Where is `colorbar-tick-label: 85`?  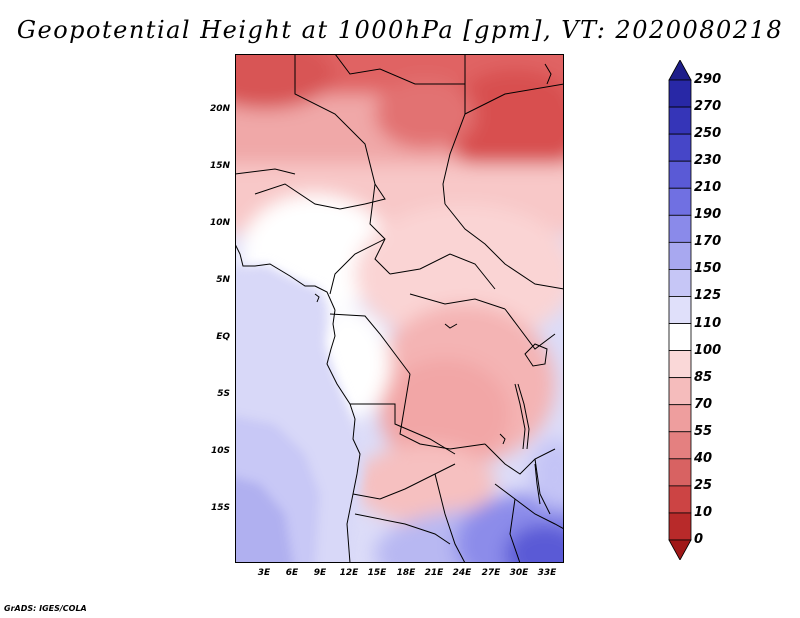 colorbar-tick-label: 85 is located at coordinates (703, 377).